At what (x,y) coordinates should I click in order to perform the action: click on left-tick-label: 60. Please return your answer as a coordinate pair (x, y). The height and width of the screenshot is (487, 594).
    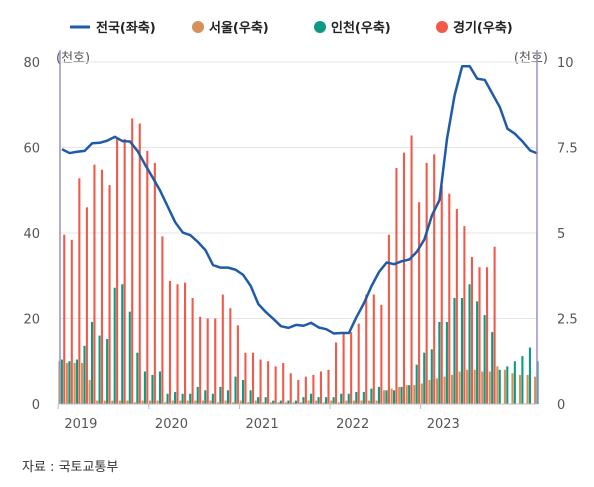
    Looking at the image, I should click on (31, 149).